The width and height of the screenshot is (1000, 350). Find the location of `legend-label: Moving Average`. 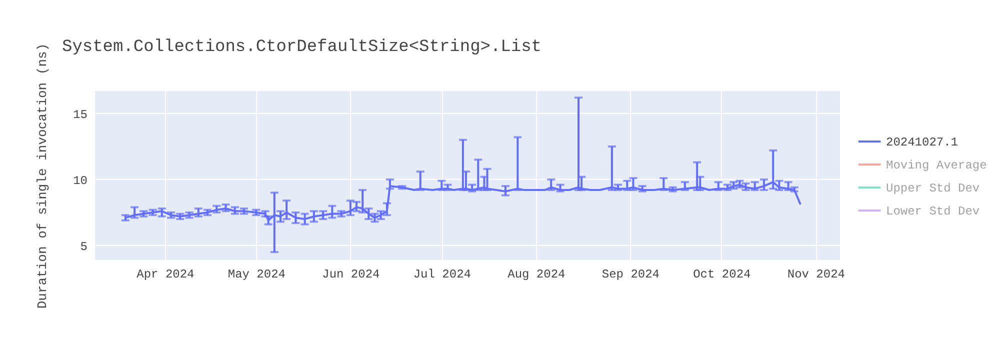

legend-label: Moving Average is located at coordinates (936, 165).